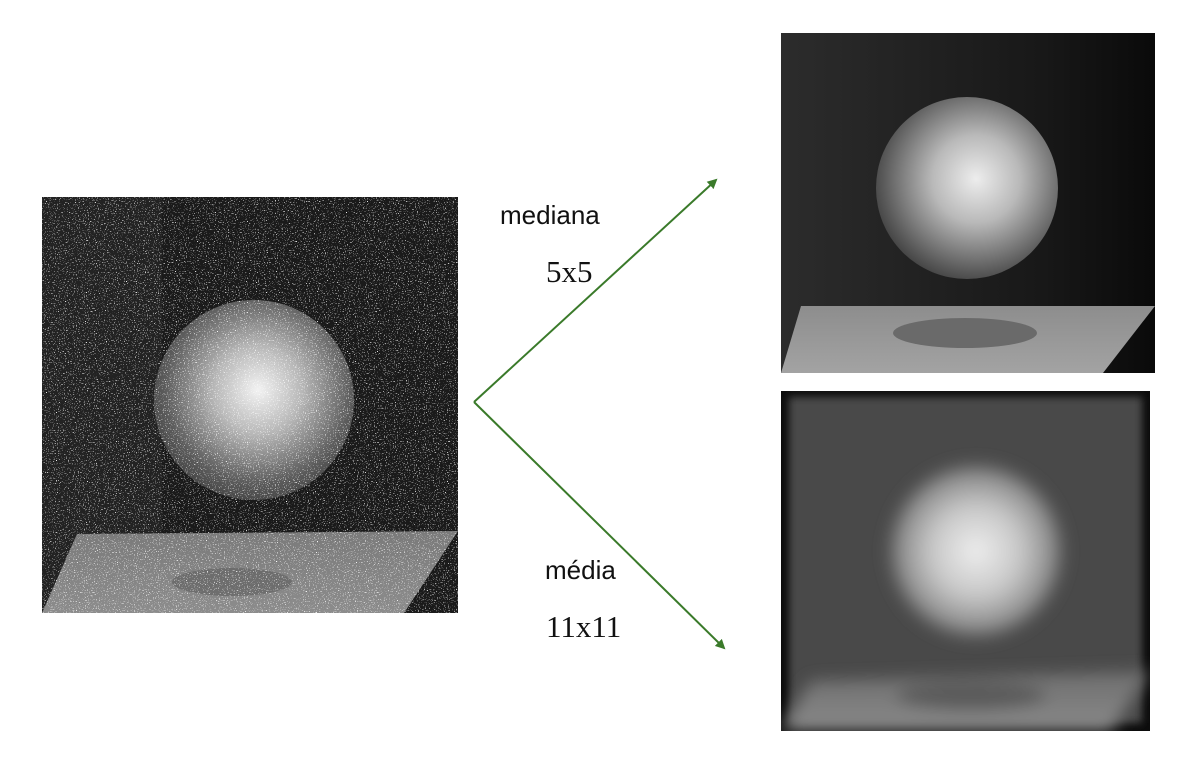  I want to click on mean-filtered-image, so click(965, 561).